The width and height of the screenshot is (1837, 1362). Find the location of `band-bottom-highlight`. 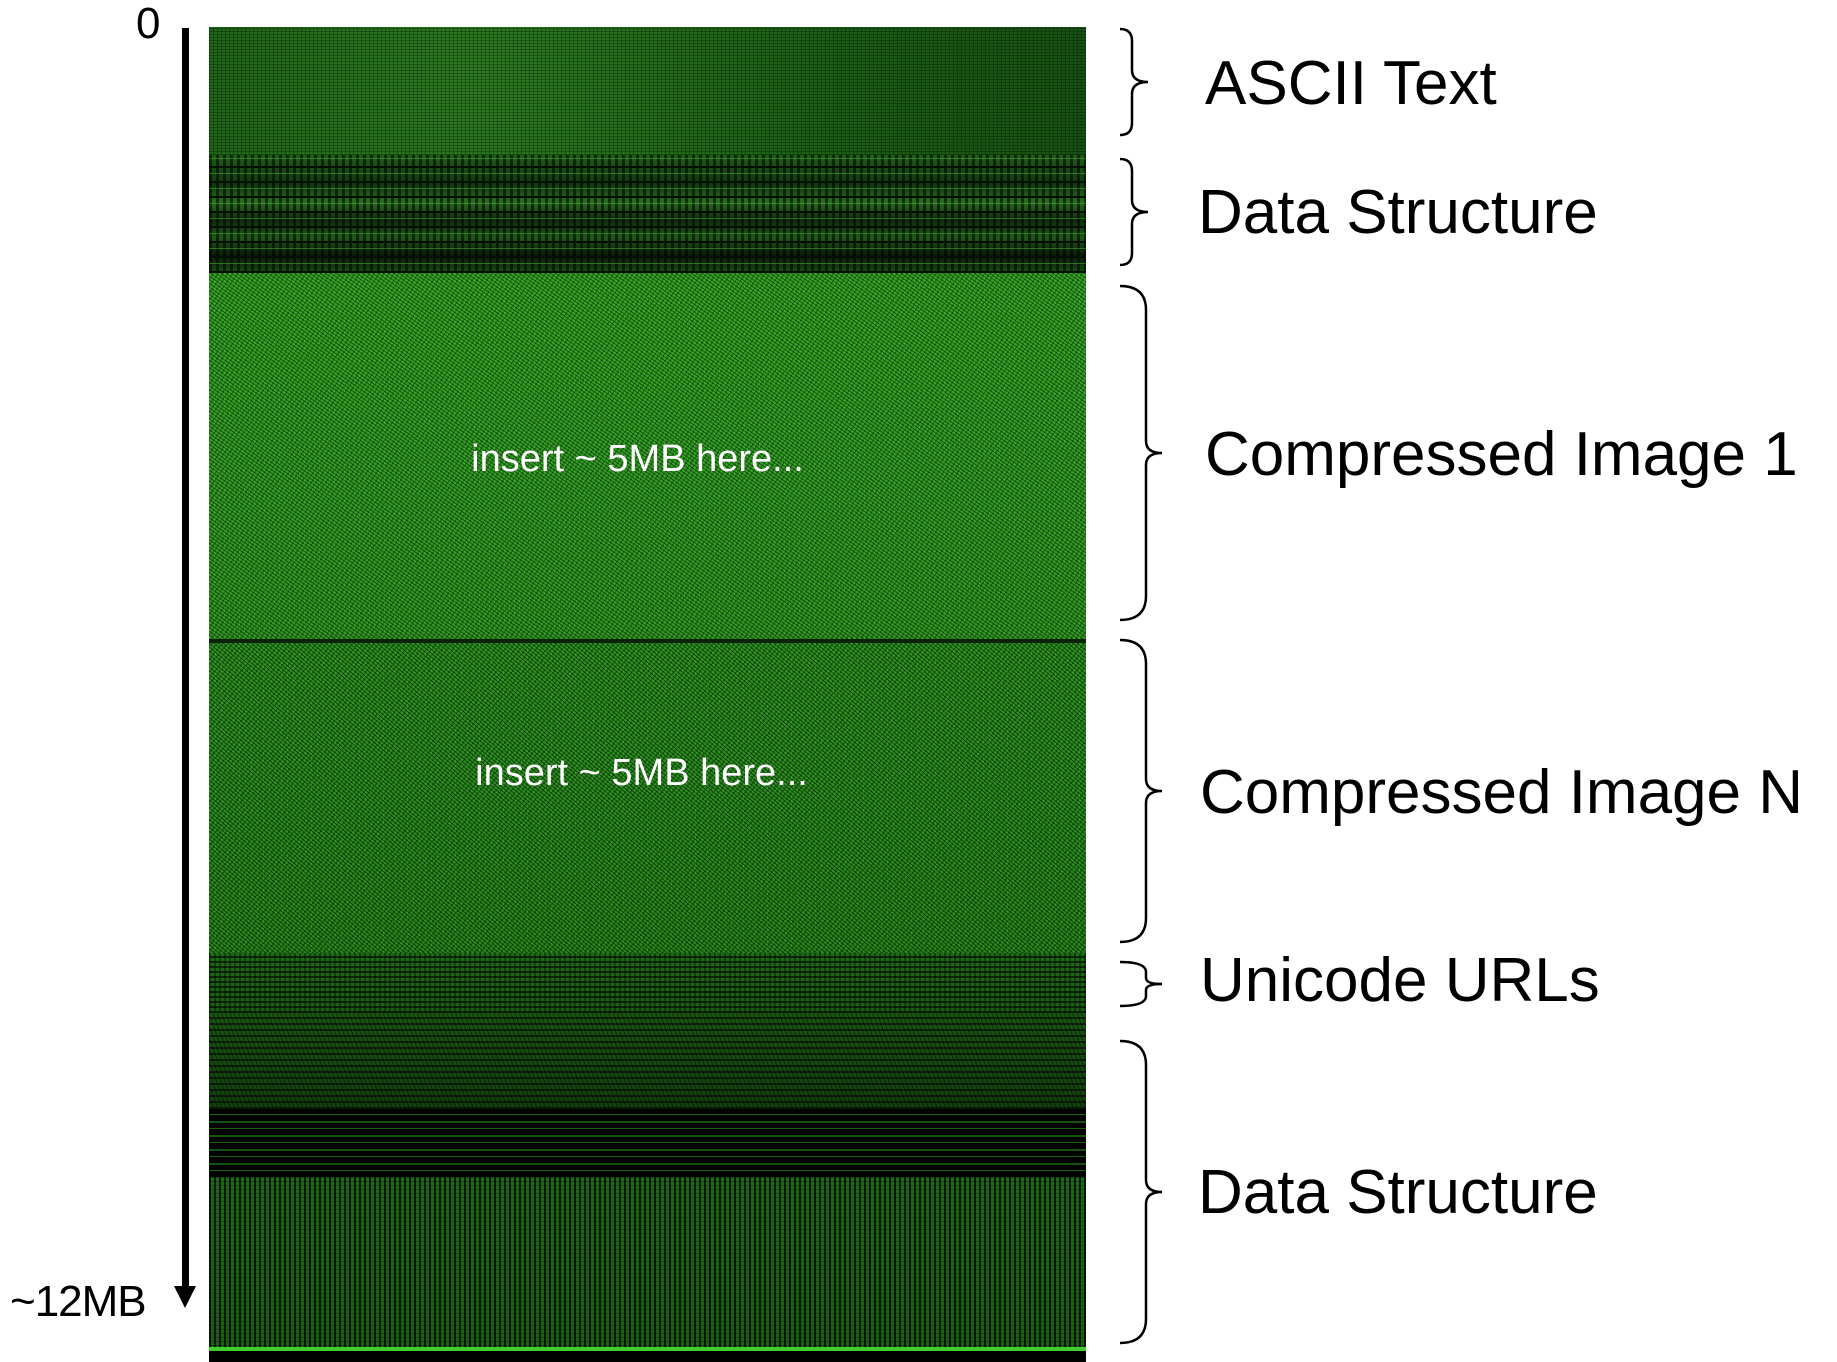

band-bottom-highlight is located at coordinates (647, 1349).